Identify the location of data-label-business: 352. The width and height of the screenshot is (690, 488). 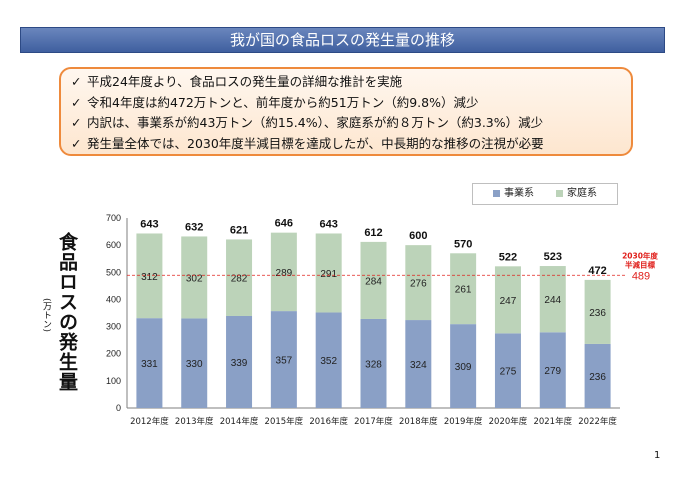
(328, 361).